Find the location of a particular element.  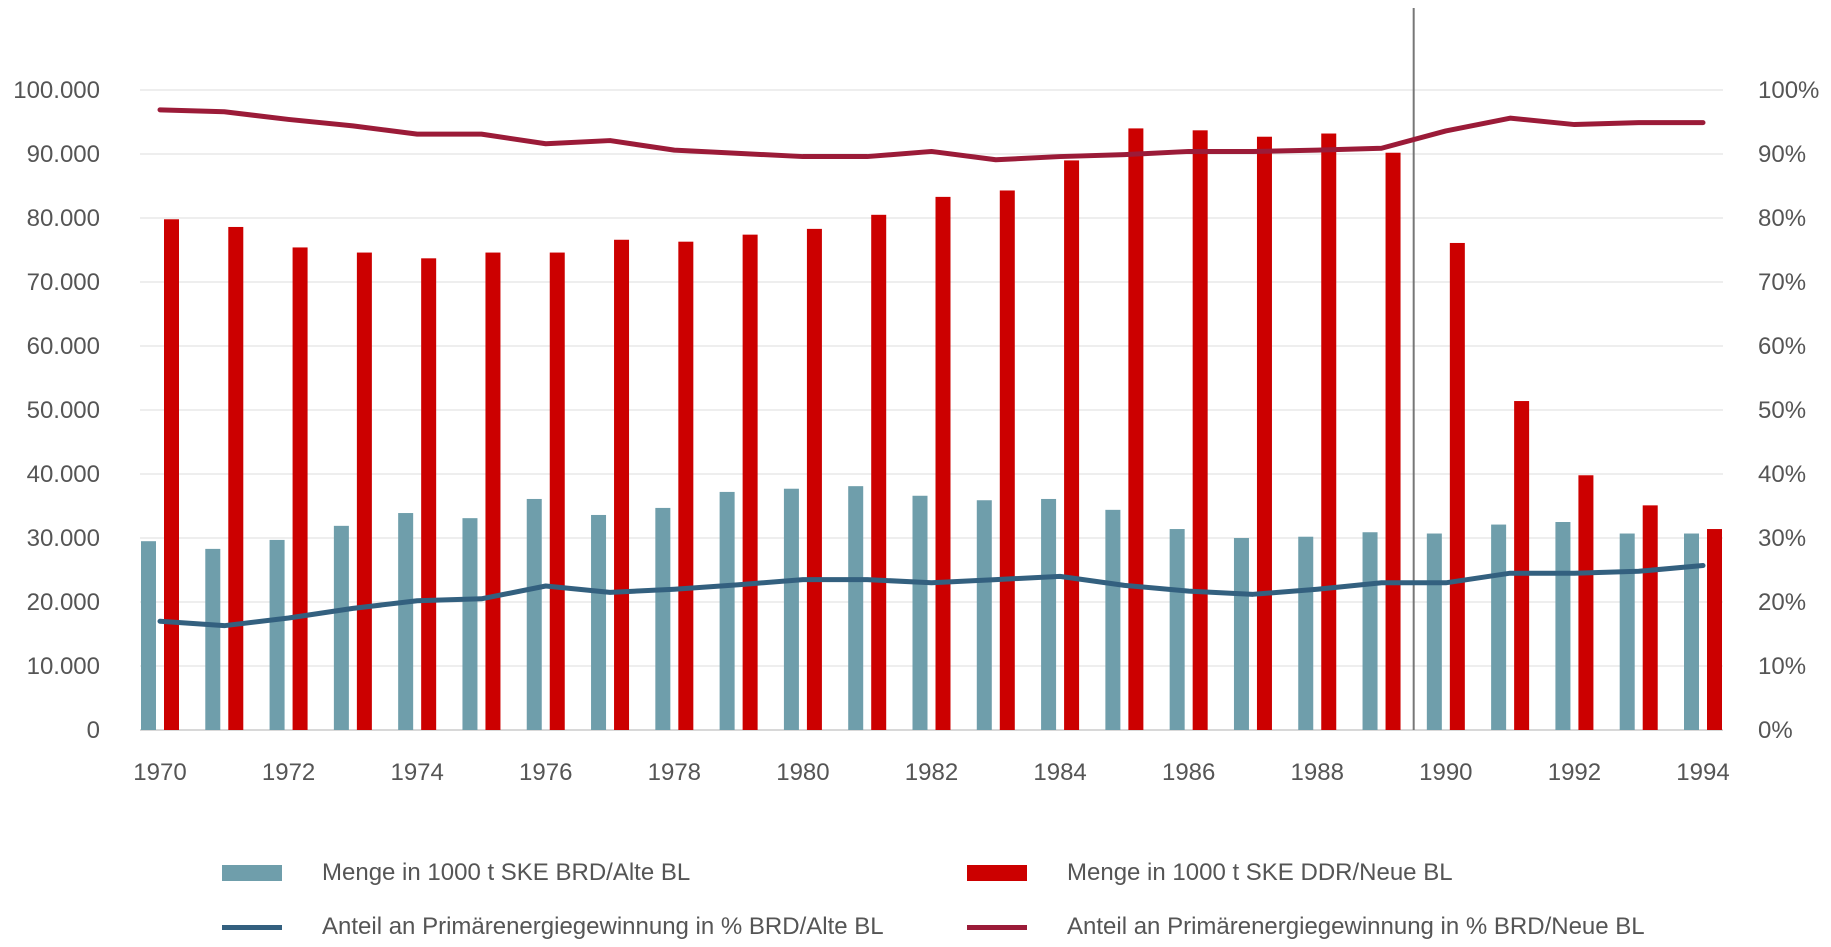

y-left-tick-label: 70.000 is located at coordinates (63, 282).